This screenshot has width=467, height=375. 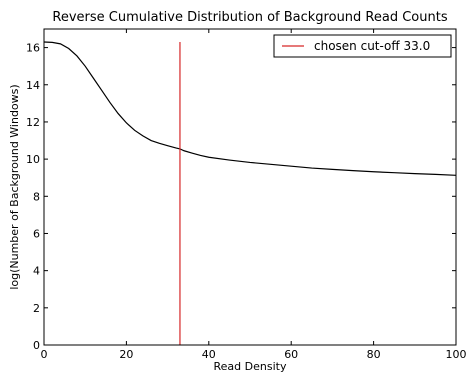 I want to click on legend-box, so click(x=362, y=46).